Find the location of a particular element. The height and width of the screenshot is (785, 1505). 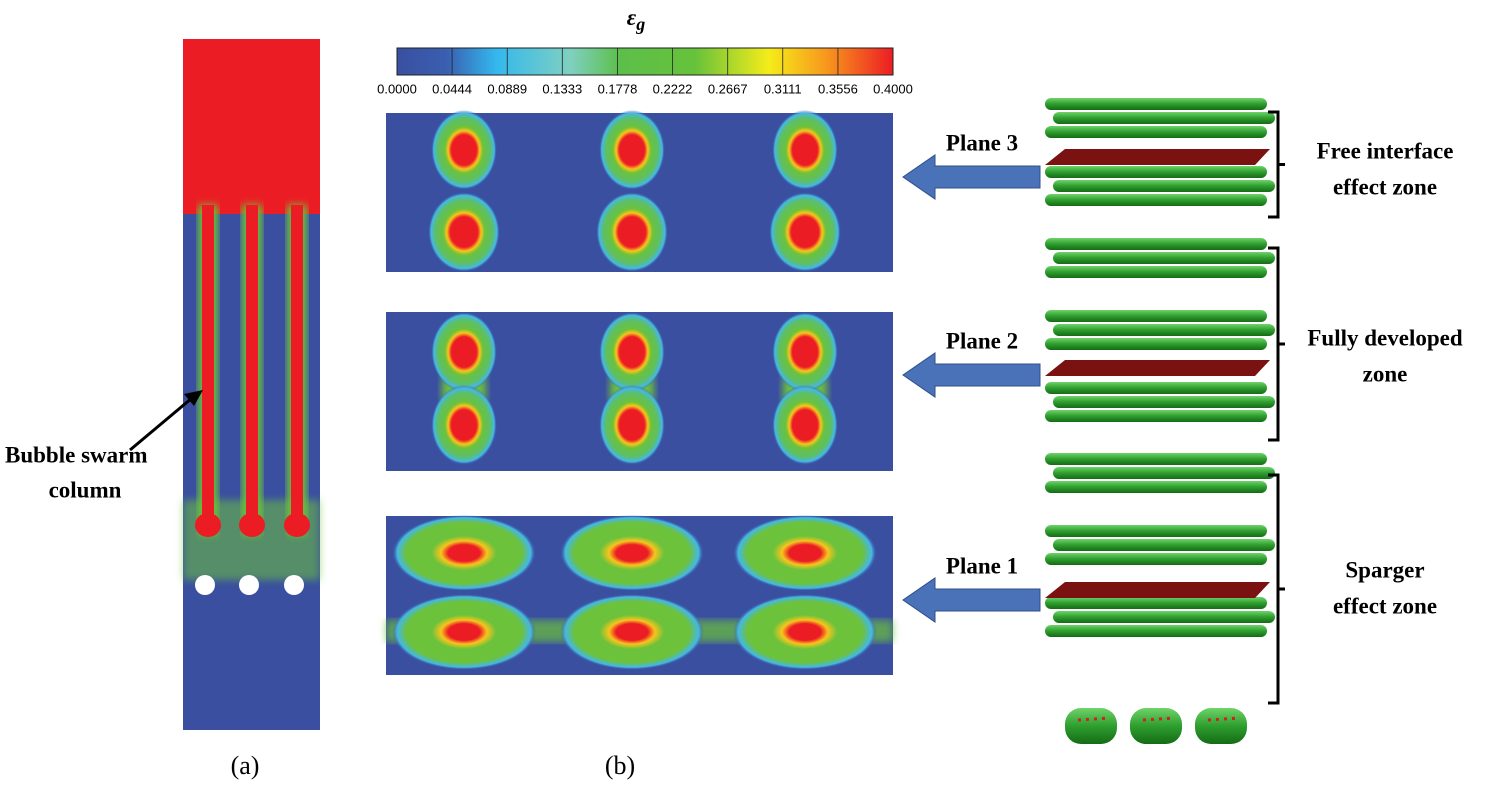

subscript: g is located at coordinates (640, 24).